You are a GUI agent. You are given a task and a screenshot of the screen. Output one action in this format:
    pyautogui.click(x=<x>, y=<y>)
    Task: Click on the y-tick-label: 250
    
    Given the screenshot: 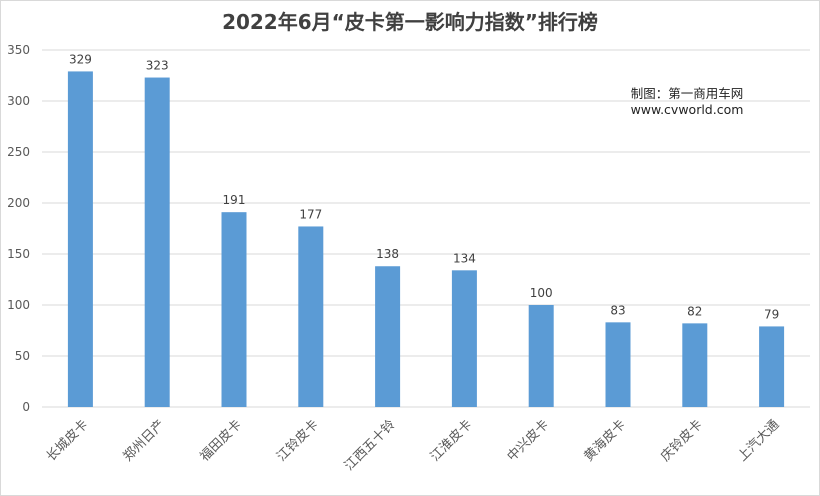 What is the action you would take?
    pyautogui.click(x=18, y=152)
    